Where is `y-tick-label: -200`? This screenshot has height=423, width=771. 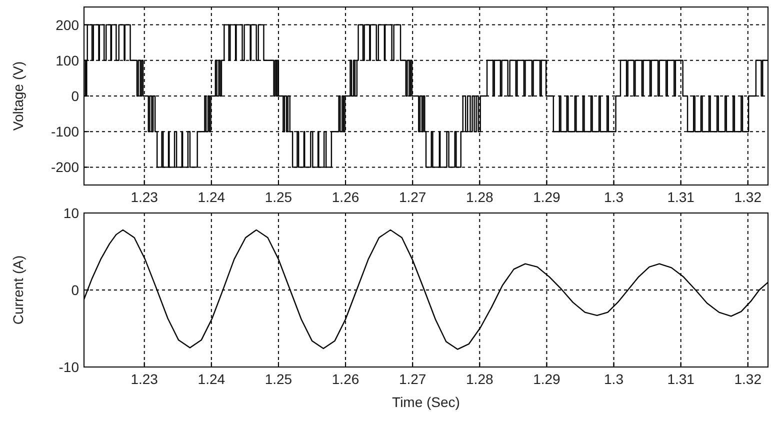 y-tick-label: -200 is located at coordinates (65, 167).